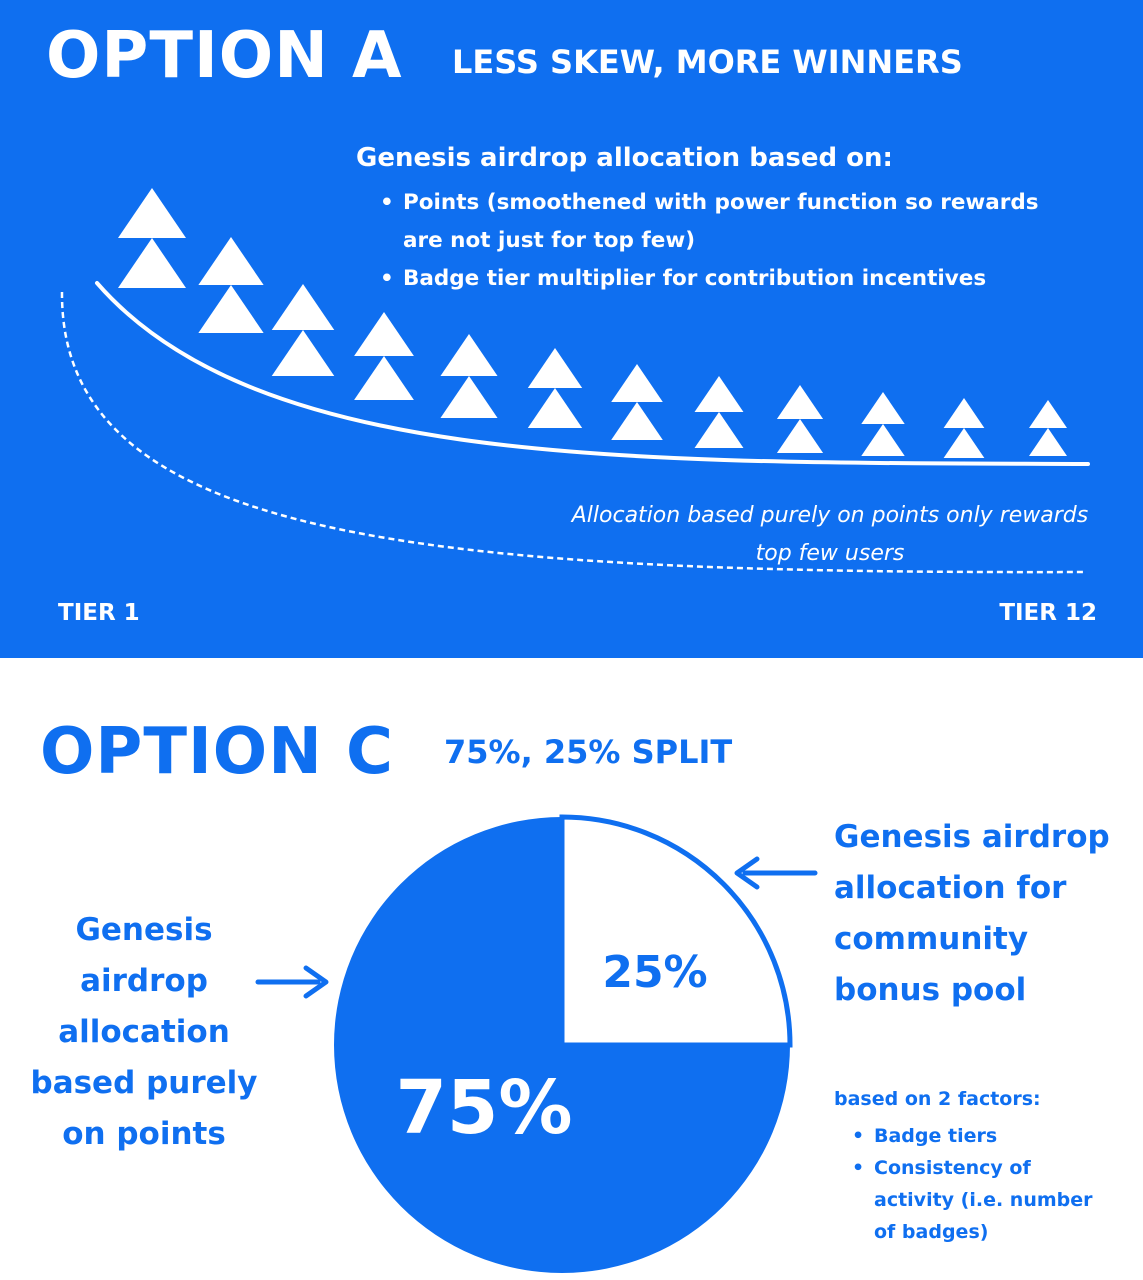 The height and width of the screenshot is (1280, 1143). I want to click on tier-end-label: TIER 12, so click(1048, 613).